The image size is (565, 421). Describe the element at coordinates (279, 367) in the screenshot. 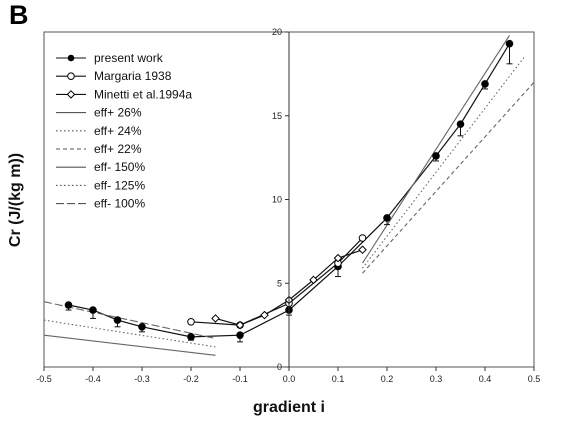

I see `y-tick-label: 0` at that location.